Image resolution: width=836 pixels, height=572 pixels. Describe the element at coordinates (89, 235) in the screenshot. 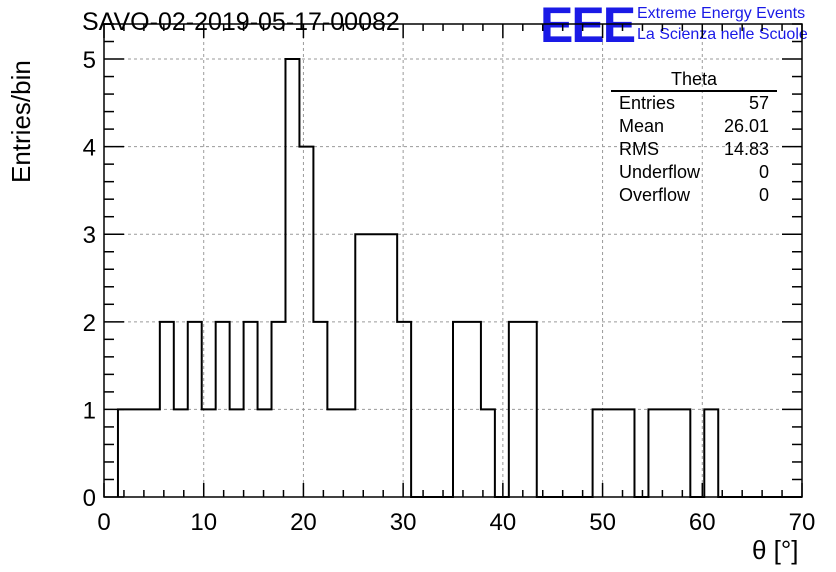

I see `y-tick-label: 3` at that location.